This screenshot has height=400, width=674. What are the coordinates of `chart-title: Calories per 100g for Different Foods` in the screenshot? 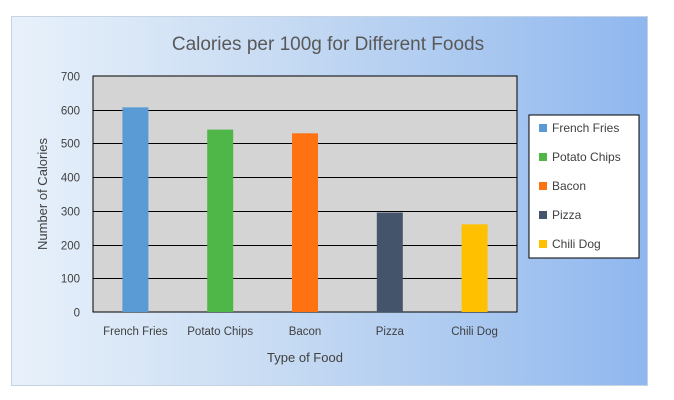 It's located at (328, 44).